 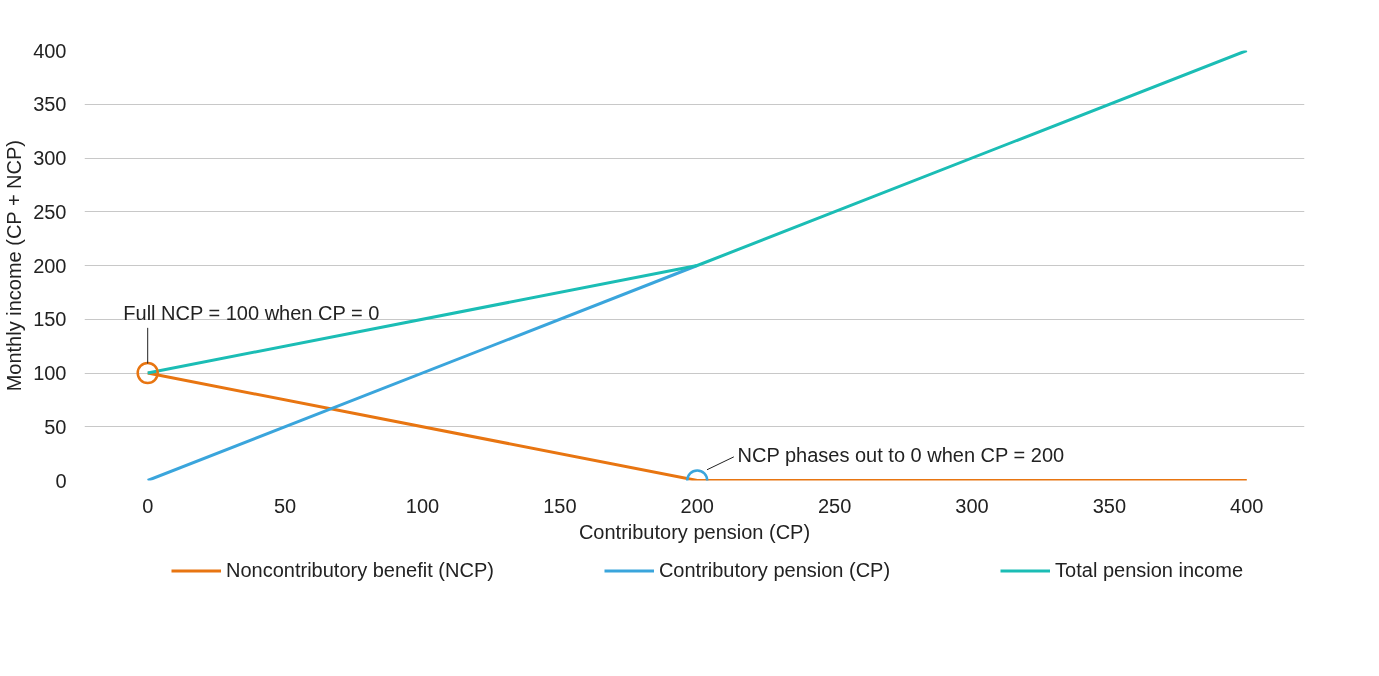 What do you see at coordinates (834, 505) in the screenshot?
I see `x-tick-label: 250` at bounding box center [834, 505].